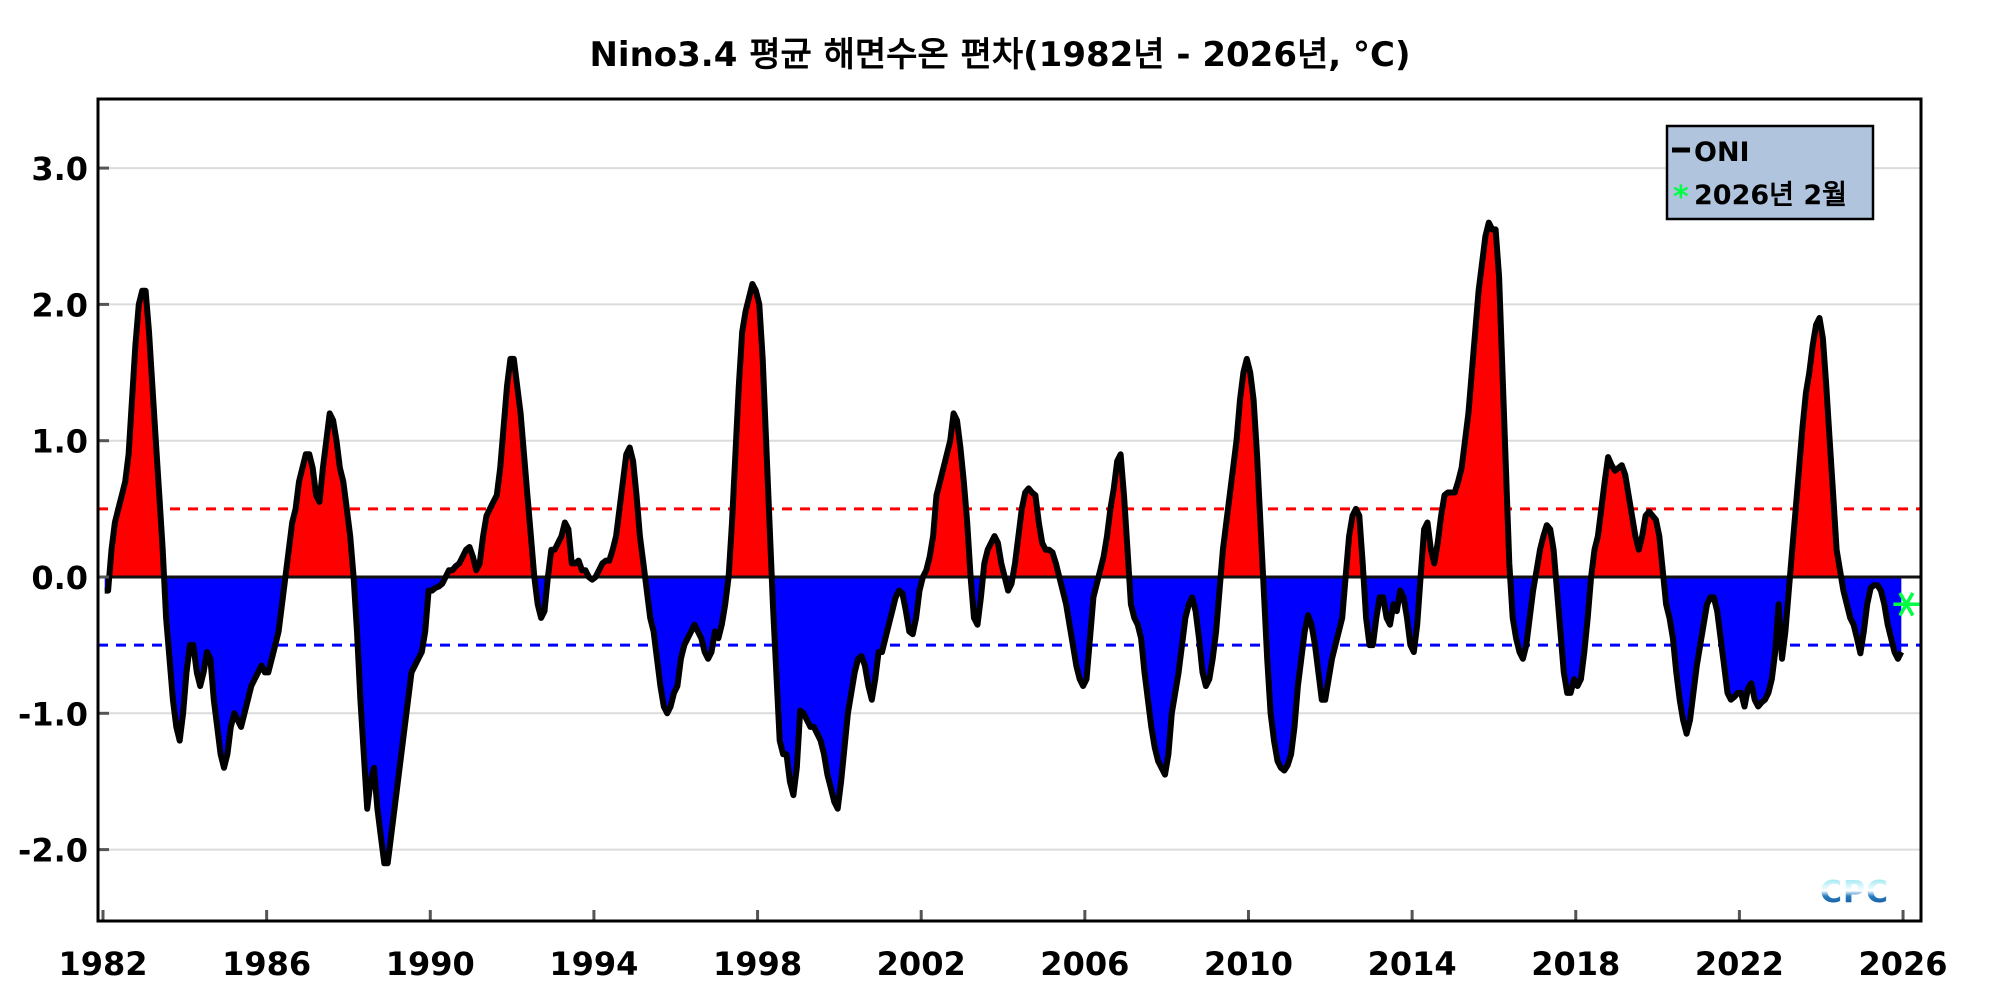  What do you see at coordinates (59, 578) in the screenshot?
I see `y-tick-label: 0.0` at bounding box center [59, 578].